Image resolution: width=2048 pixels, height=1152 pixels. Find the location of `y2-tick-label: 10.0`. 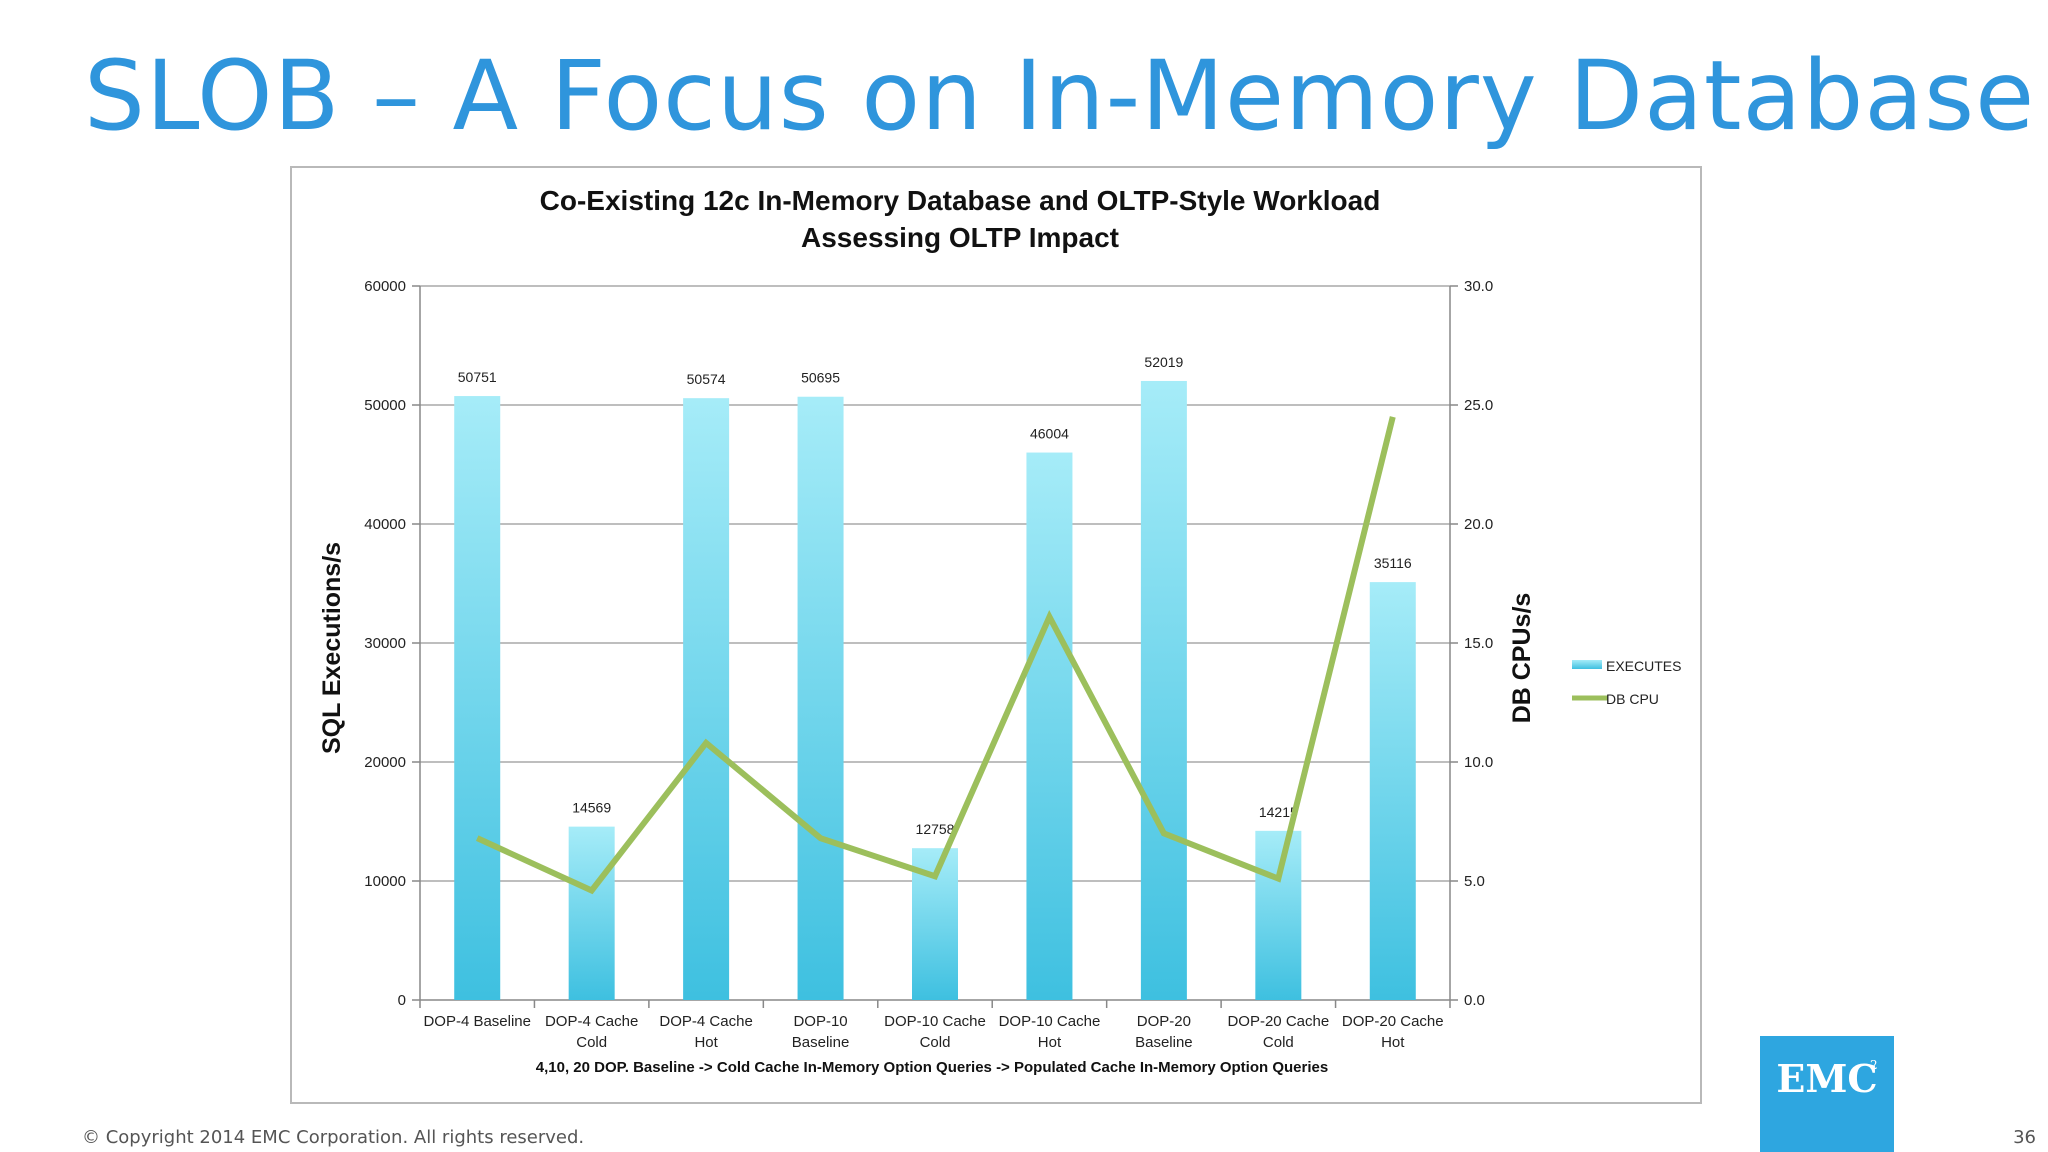

y2-tick-label: 10.0 is located at coordinates (1478, 762).